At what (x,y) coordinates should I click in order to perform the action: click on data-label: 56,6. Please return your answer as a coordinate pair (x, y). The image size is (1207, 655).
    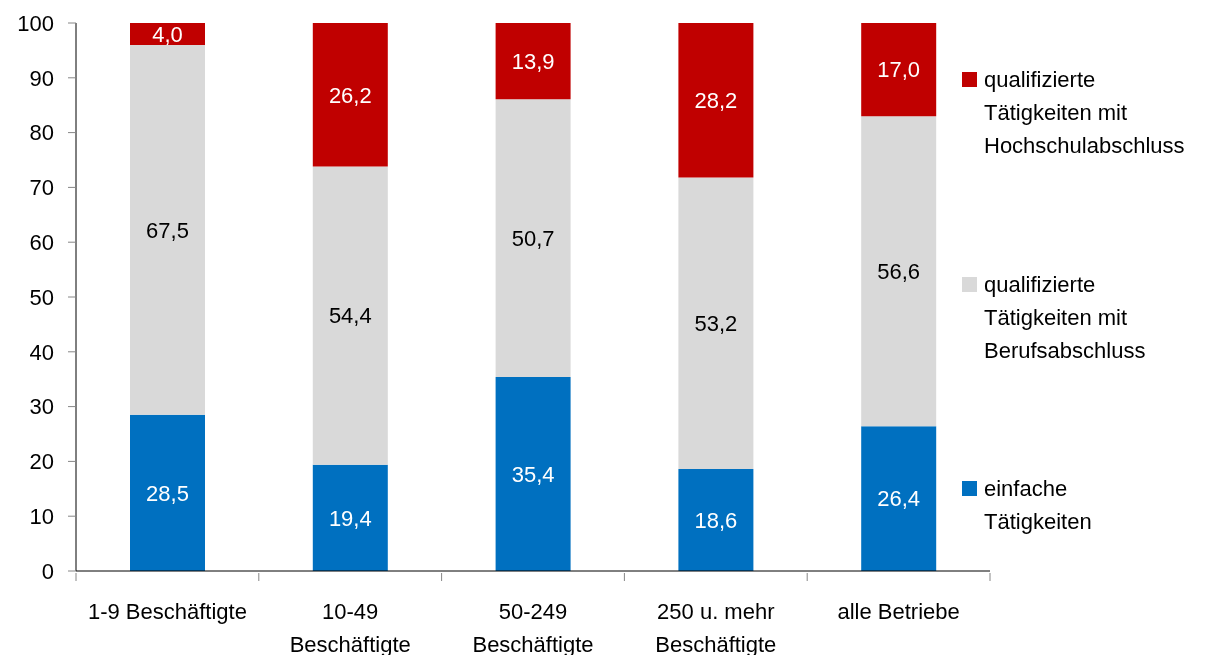
    Looking at the image, I should click on (899, 272).